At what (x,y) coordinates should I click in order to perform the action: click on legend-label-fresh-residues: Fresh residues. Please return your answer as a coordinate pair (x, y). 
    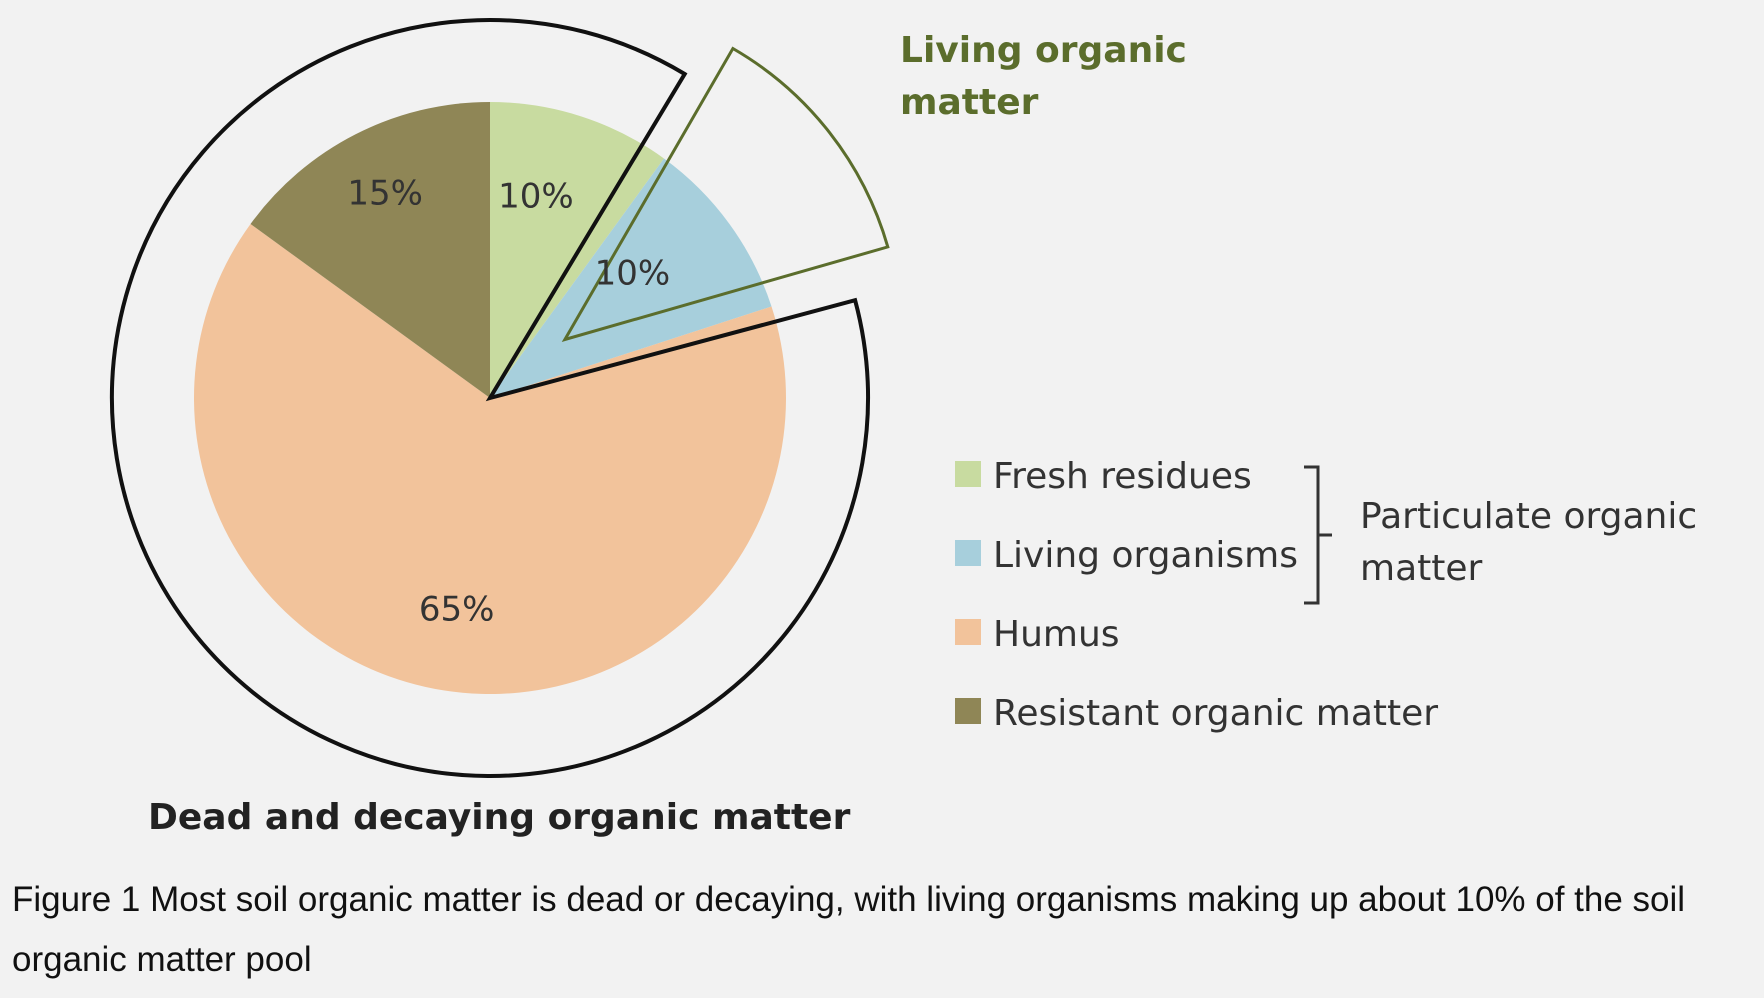
    Looking at the image, I should click on (1122, 476).